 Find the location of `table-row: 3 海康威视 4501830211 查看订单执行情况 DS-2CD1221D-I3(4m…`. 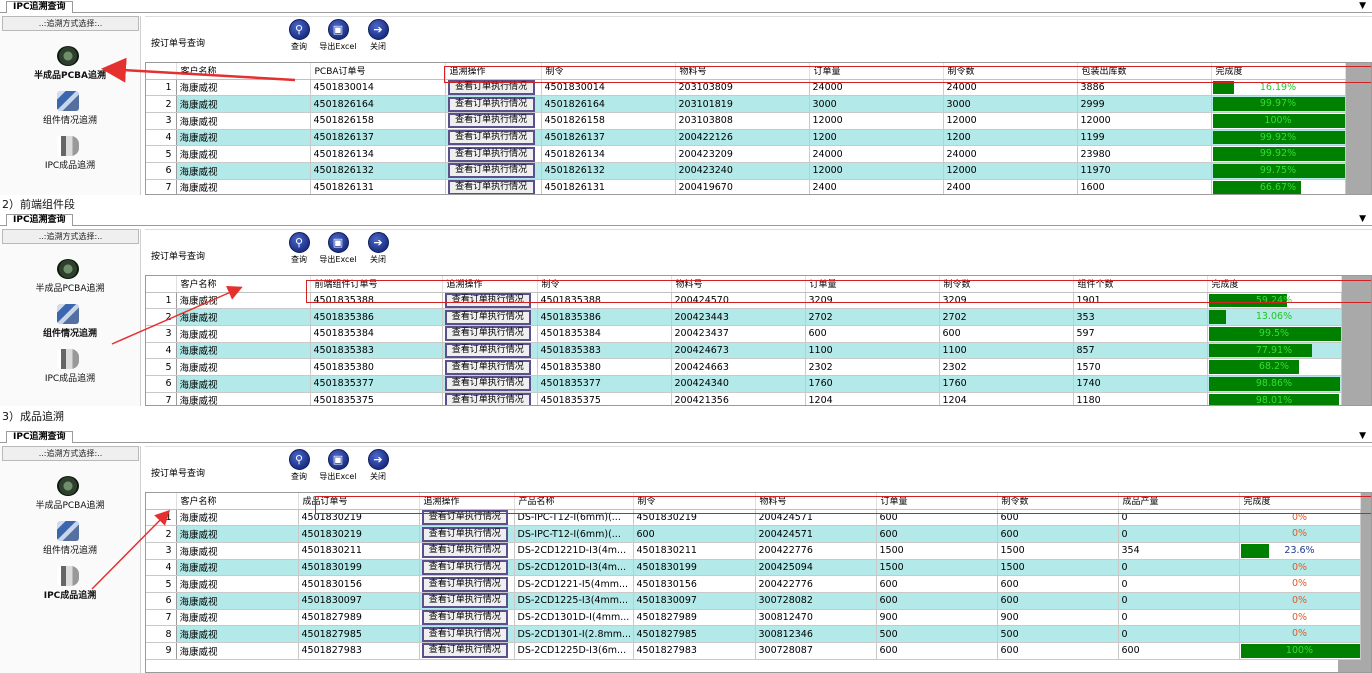

table-row: 3 海康威视 4501830211 查看订单执行情况 DS-2CD1221D-I3(4m… is located at coordinates (753, 551).